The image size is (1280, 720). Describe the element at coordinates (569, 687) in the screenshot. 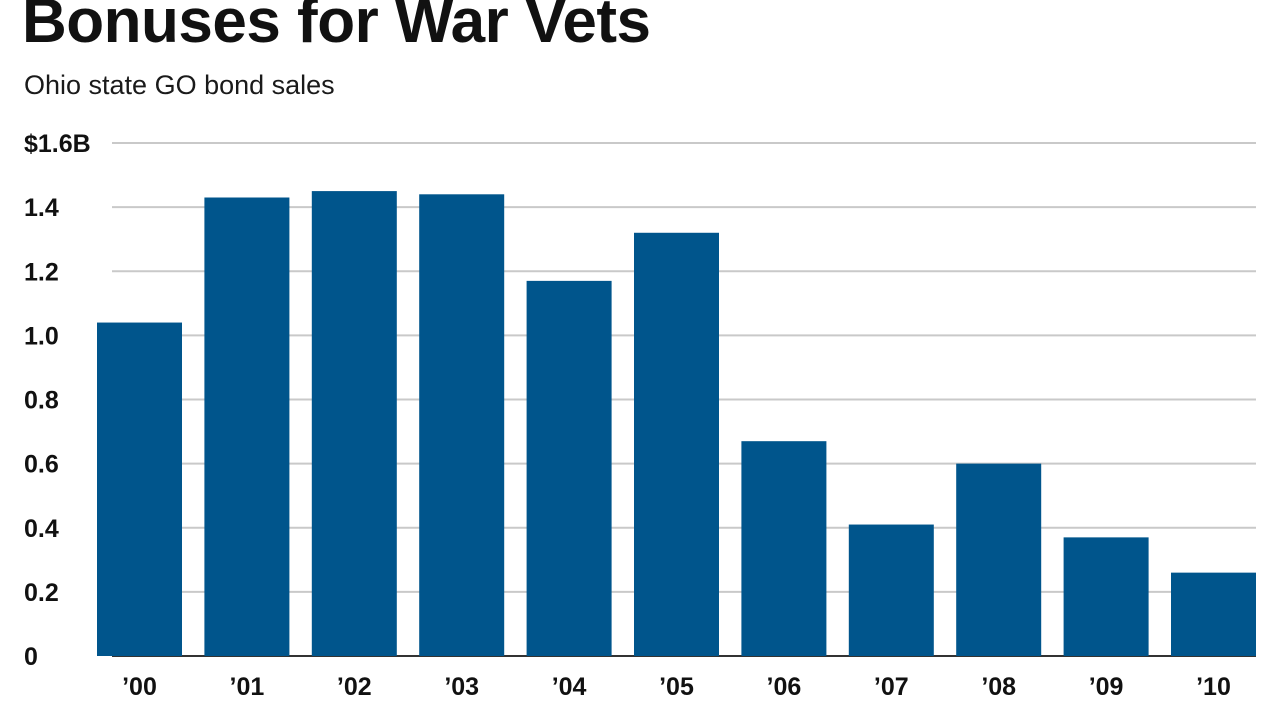

I see `x-tick-label: ’04` at that location.